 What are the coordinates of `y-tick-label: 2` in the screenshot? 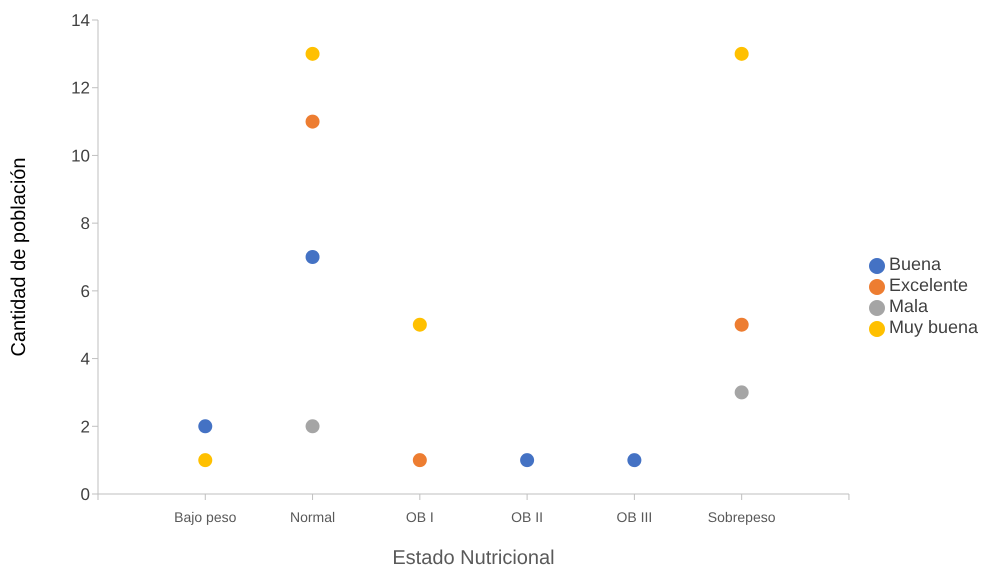 It's located at (85, 426).